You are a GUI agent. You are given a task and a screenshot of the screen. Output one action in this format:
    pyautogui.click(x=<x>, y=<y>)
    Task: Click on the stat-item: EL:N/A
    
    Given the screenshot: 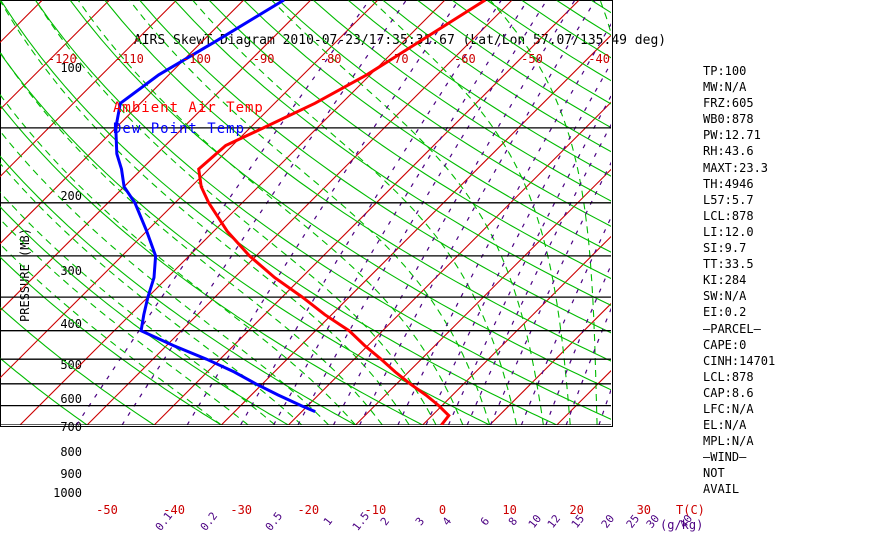 What is the action you would take?
    pyautogui.click(x=725, y=425)
    